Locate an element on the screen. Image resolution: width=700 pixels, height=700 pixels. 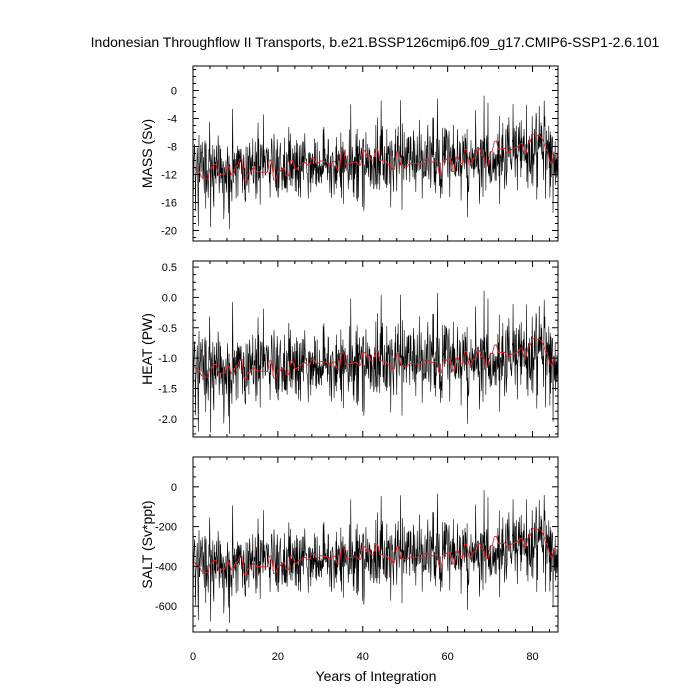
plot-frame-heat is located at coordinates (375, 349).